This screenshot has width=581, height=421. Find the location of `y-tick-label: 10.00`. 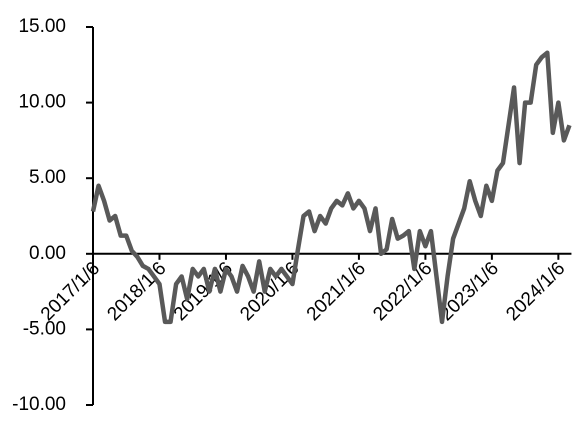

y-tick-label: 10.00 is located at coordinates (42, 102).